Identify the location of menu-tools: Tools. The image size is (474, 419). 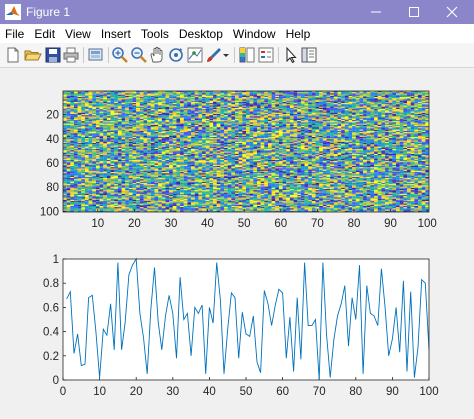
(154, 33).